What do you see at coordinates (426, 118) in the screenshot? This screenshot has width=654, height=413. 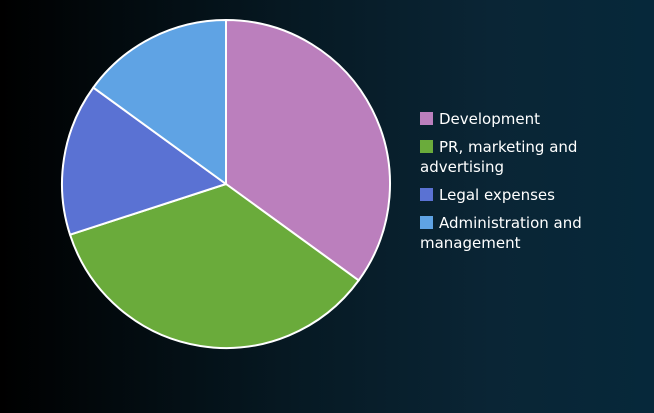 I see `legend-swatch-development` at bounding box center [426, 118].